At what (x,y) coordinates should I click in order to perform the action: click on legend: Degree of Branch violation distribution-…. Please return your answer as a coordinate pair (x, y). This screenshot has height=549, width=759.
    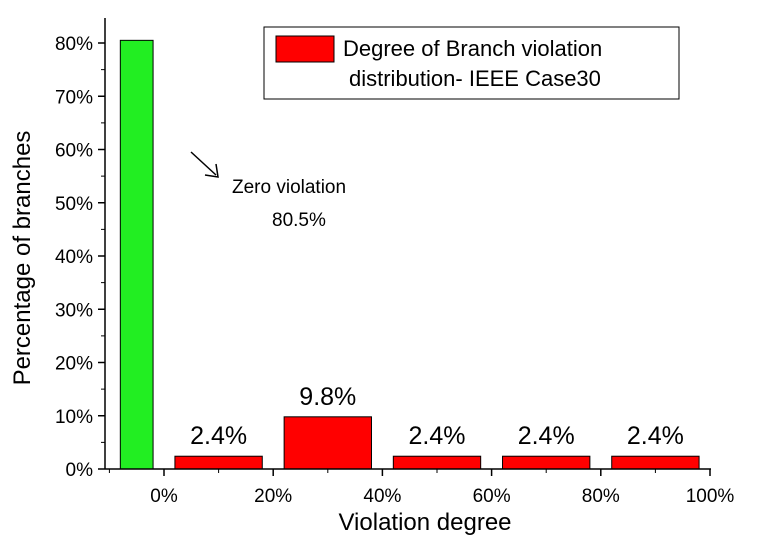
    Looking at the image, I should click on (471, 63).